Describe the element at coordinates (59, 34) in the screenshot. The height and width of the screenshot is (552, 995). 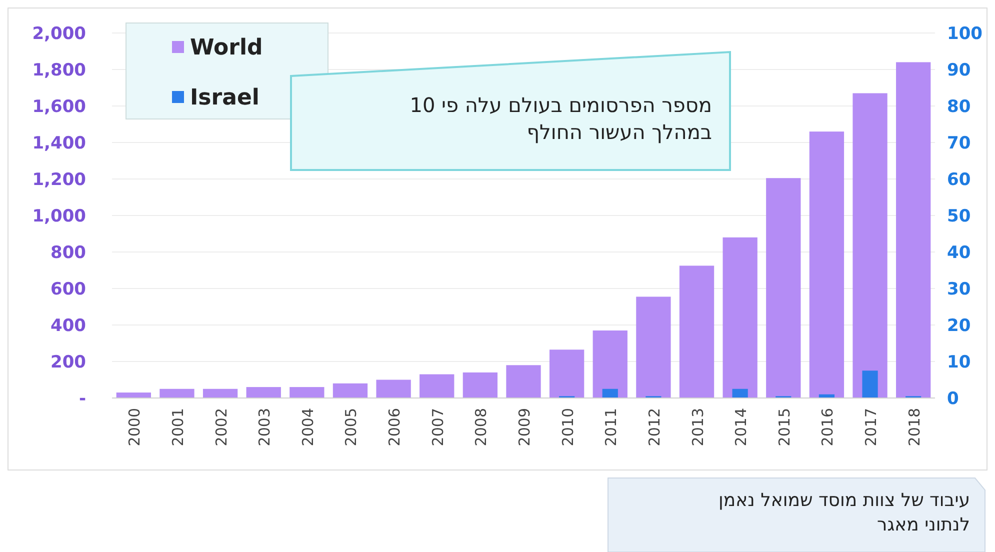
I see `y-tick-label: 2,000` at that location.